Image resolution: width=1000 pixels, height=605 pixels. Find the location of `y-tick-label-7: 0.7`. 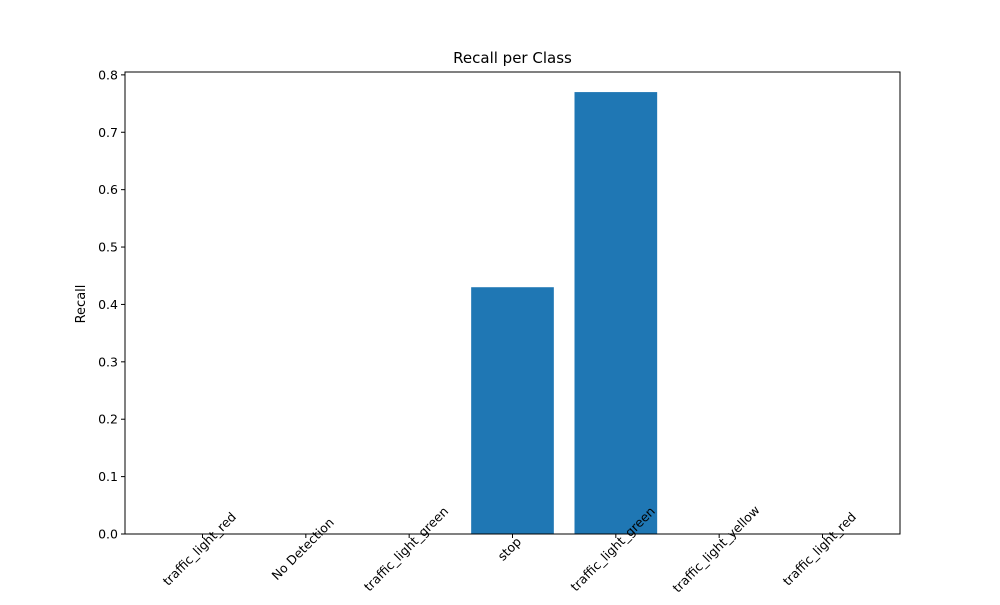

y-tick-label-7: 0.7 is located at coordinates (108, 132).